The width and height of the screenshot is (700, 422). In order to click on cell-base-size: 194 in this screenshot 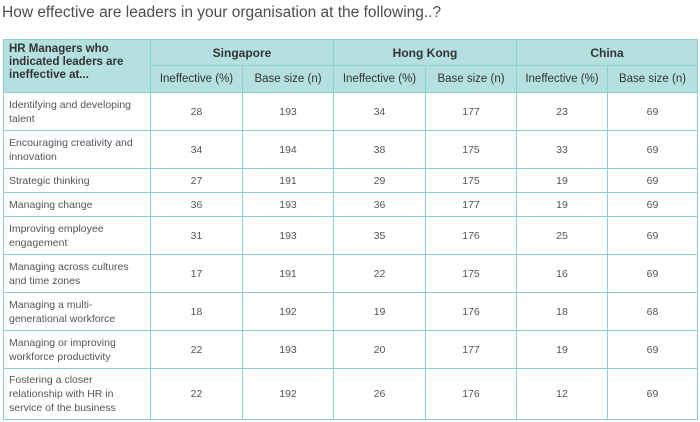, I will do `click(288, 149)`.